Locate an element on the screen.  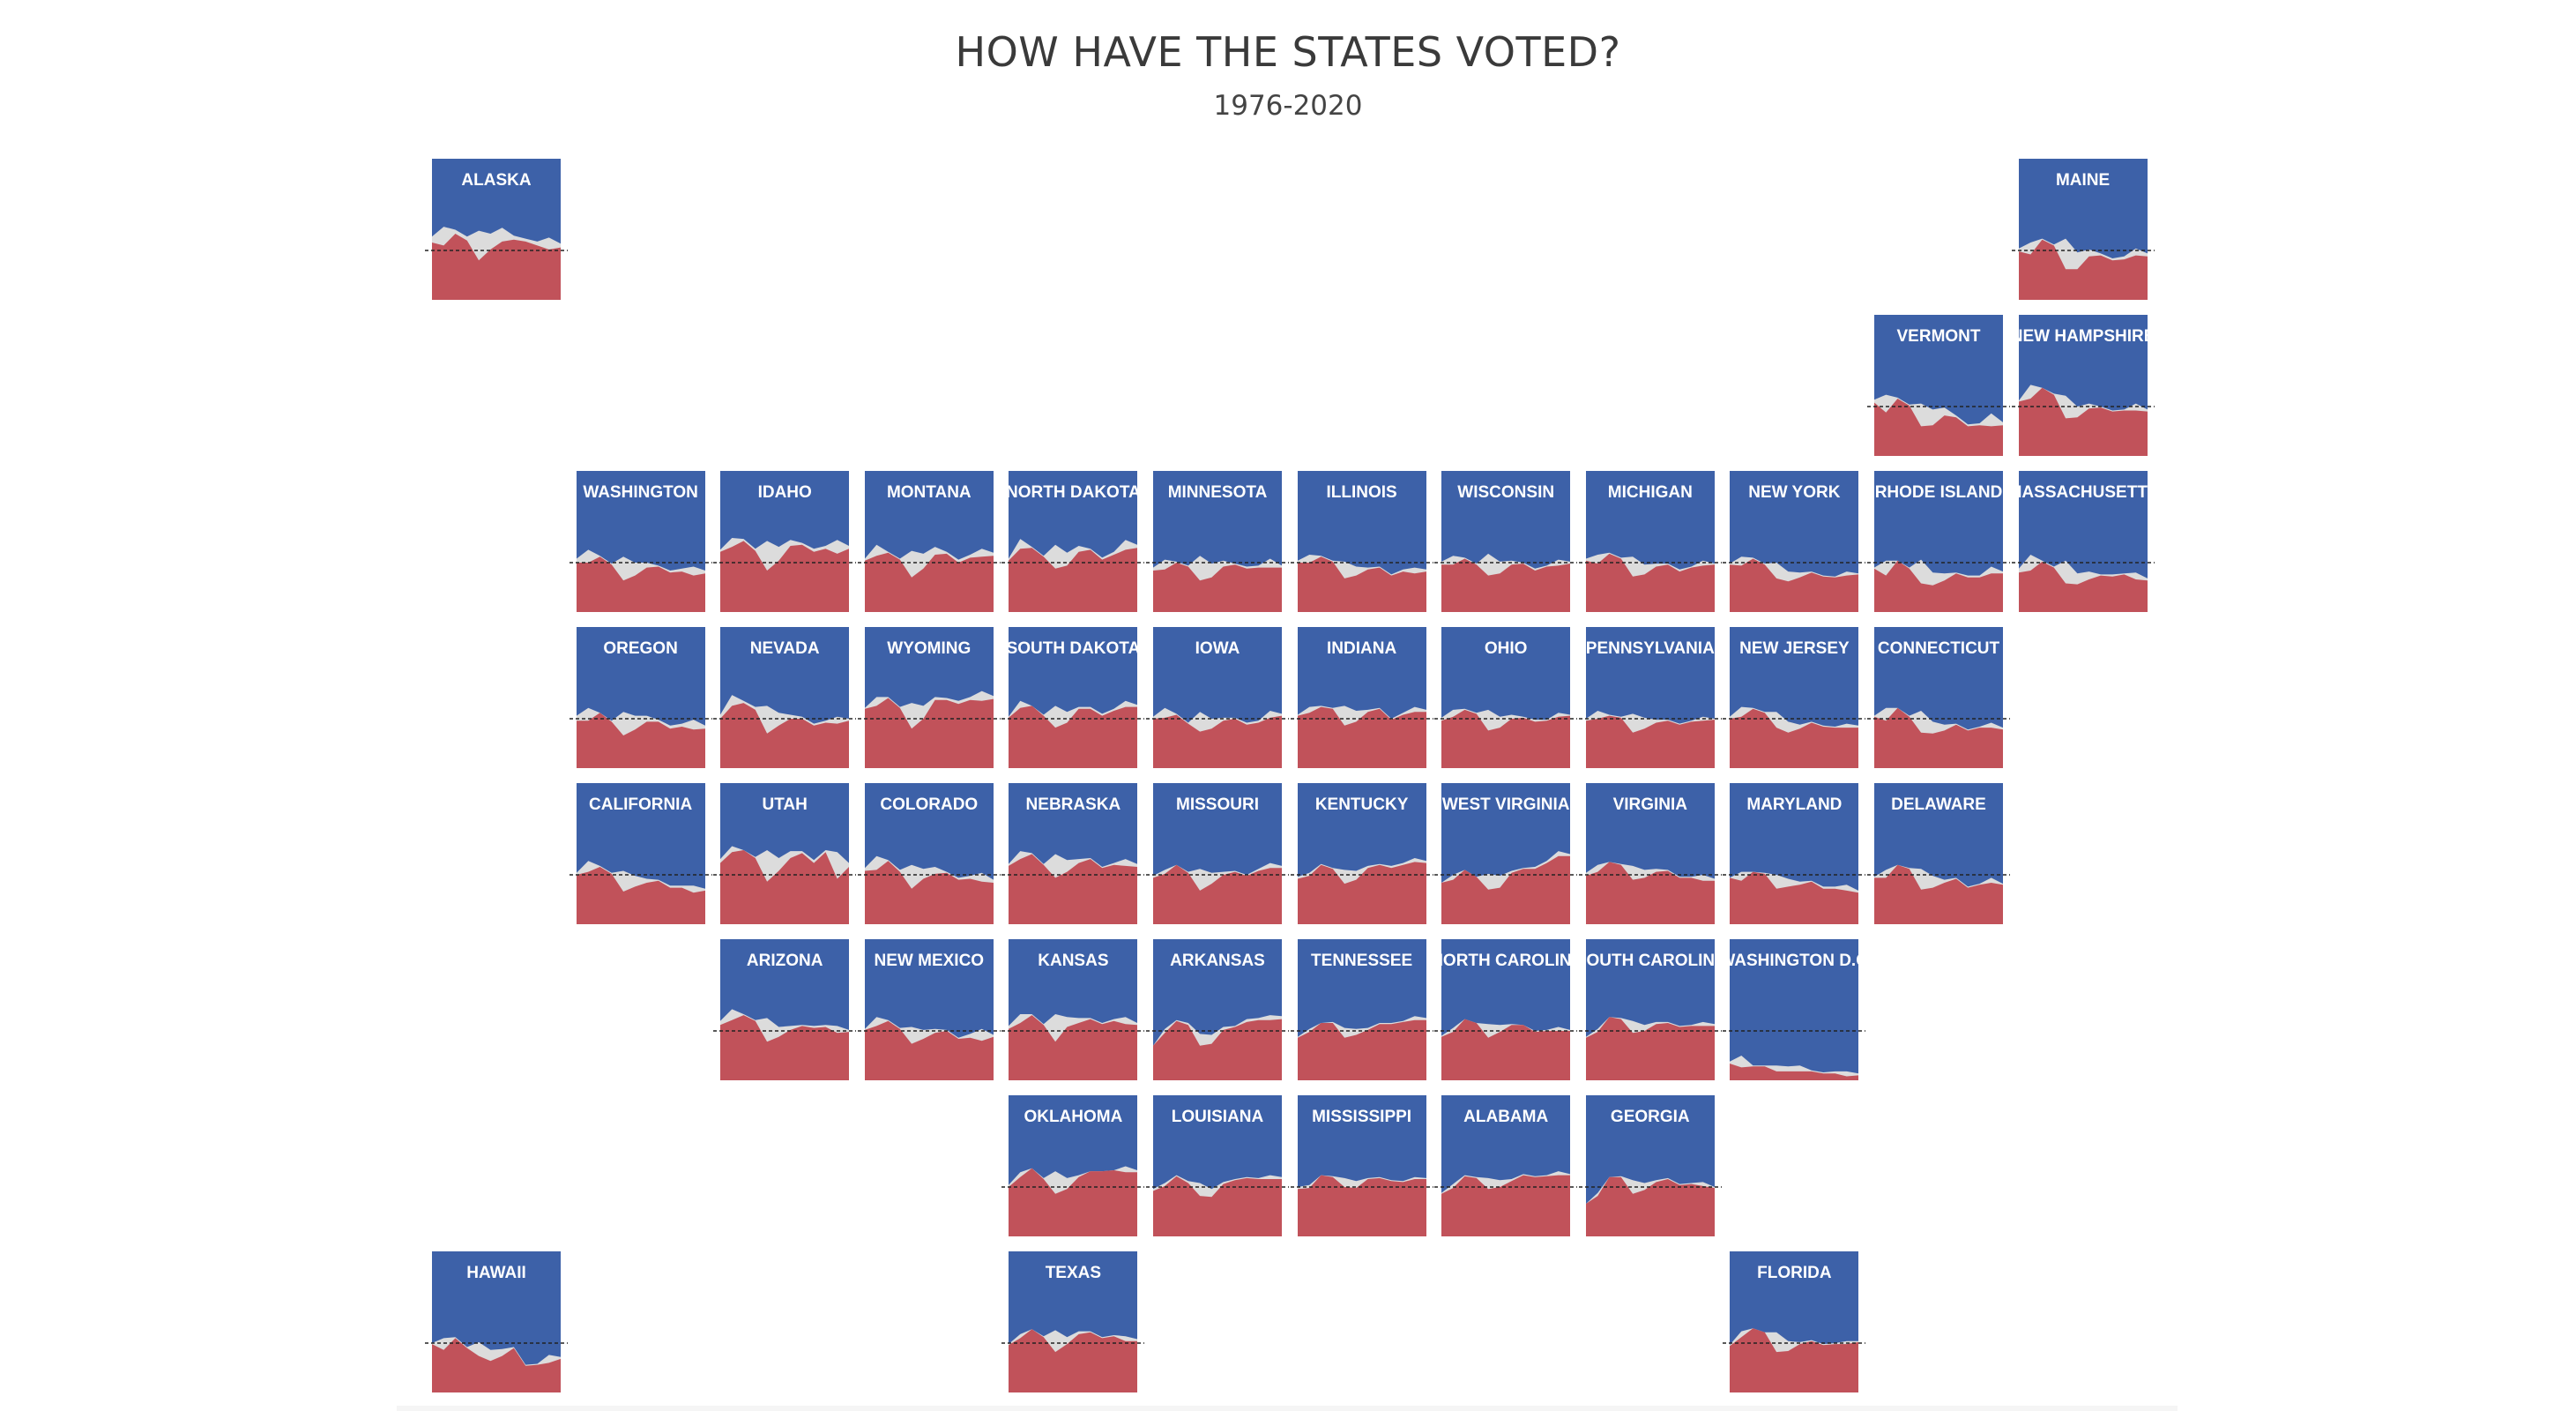
state-tile-new-hampshire: NEW HAMPSHIRE is located at coordinates (2083, 385).